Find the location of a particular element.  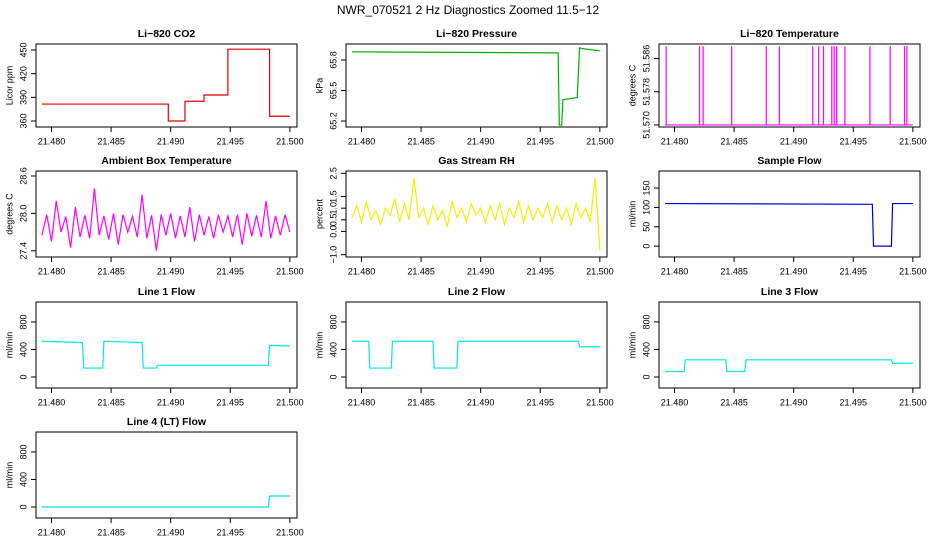

panel-title: Line 4 (LT) Flow is located at coordinates (167, 422).